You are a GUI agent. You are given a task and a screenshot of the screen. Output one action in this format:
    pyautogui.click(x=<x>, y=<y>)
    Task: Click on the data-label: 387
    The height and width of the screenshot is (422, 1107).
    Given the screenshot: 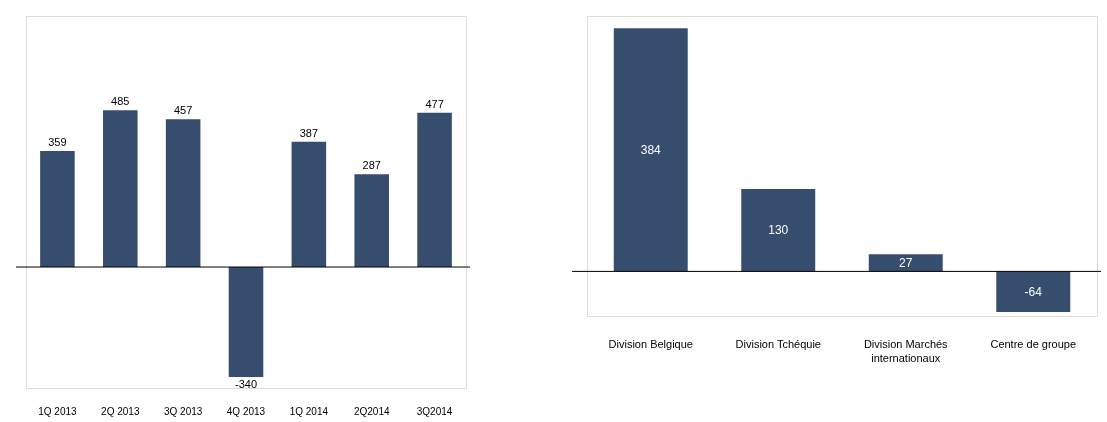 What is the action you would take?
    pyautogui.click(x=309, y=132)
    